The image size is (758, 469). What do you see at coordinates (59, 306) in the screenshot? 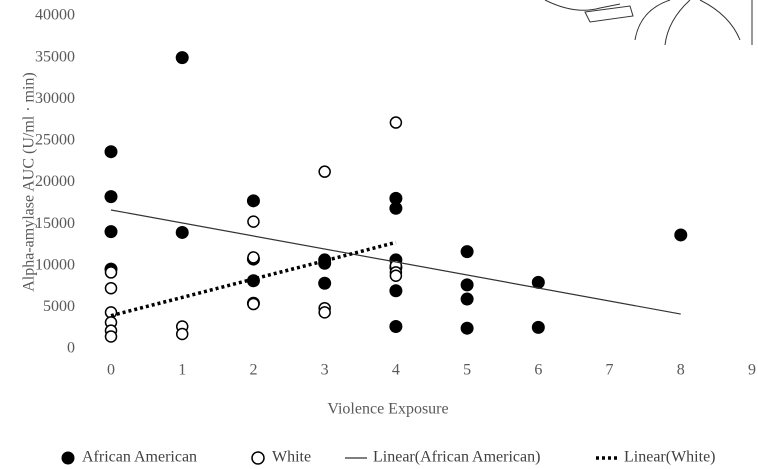
I see `y-tick-label: 5000` at bounding box center [59, 306].